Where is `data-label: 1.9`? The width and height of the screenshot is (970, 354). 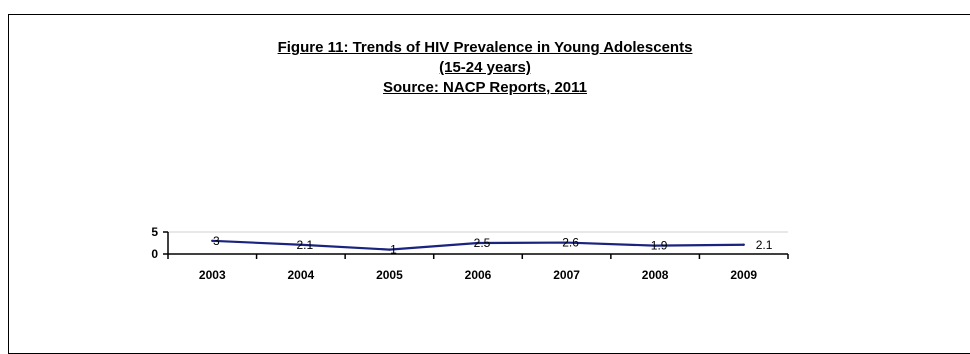 data-label: 1.9 is located at coordinates (659, 246).